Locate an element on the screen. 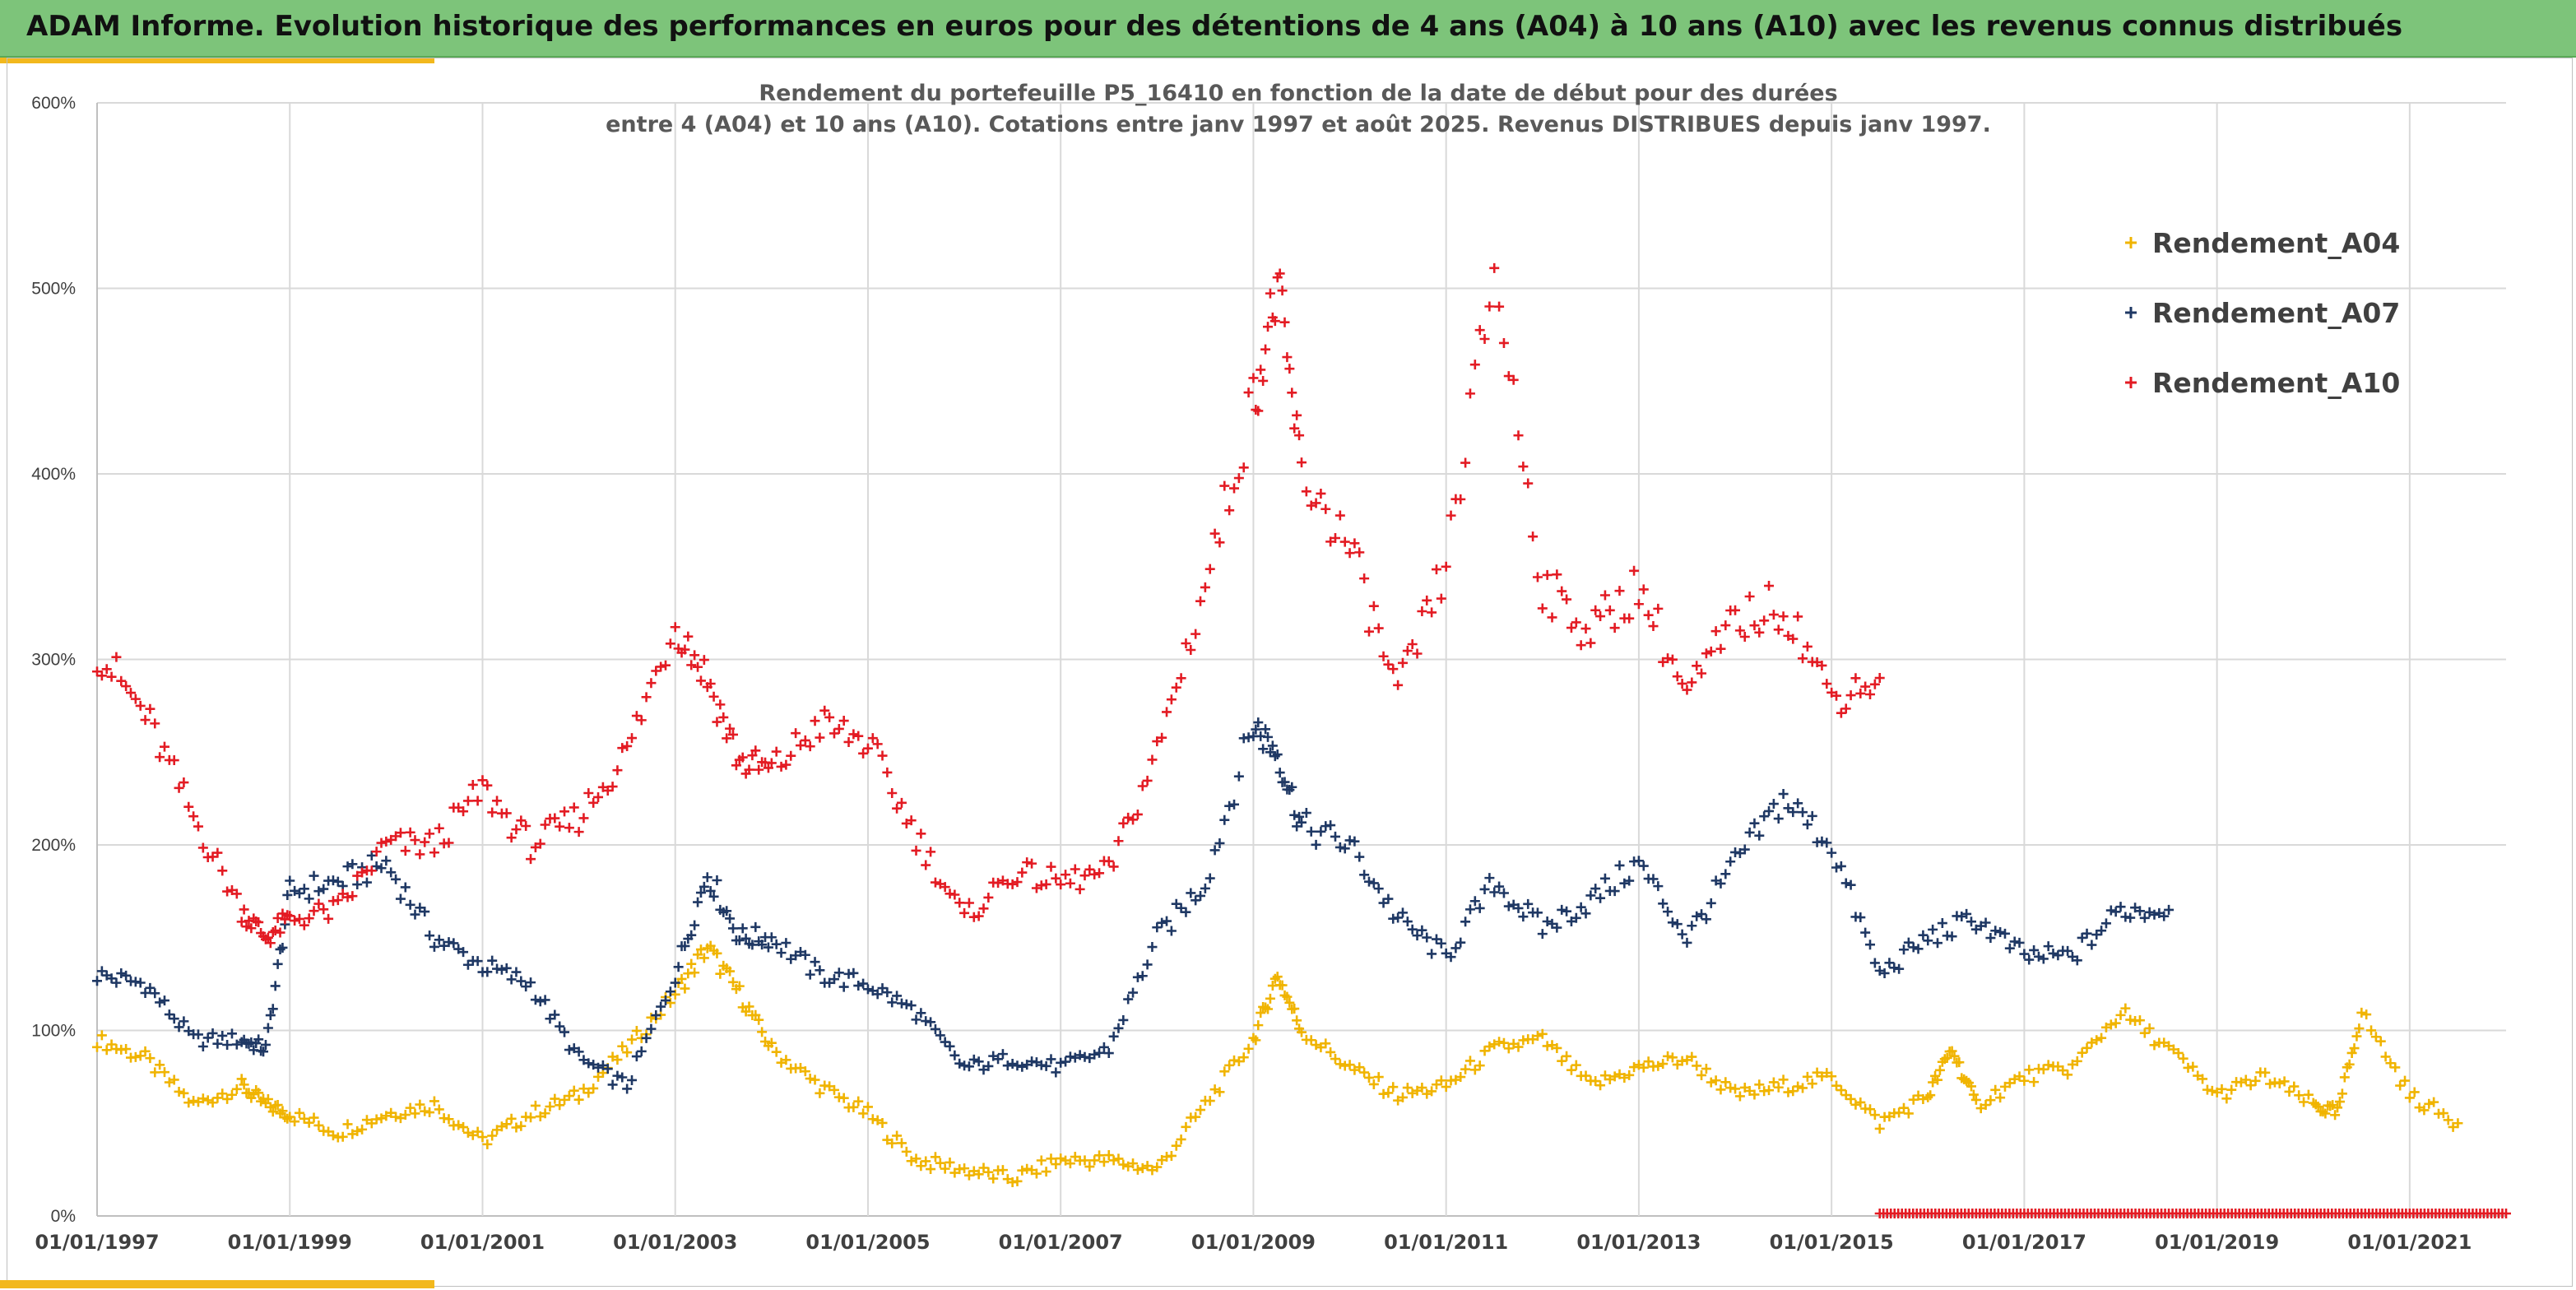  x-tick-label: 01/01/1999 is located at coordinates (290, 1242).